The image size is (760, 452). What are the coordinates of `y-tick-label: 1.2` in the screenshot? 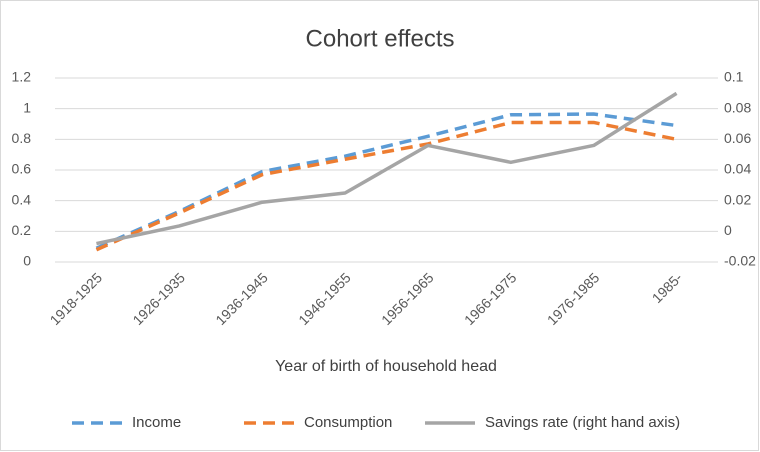 It's located at (22, 77).